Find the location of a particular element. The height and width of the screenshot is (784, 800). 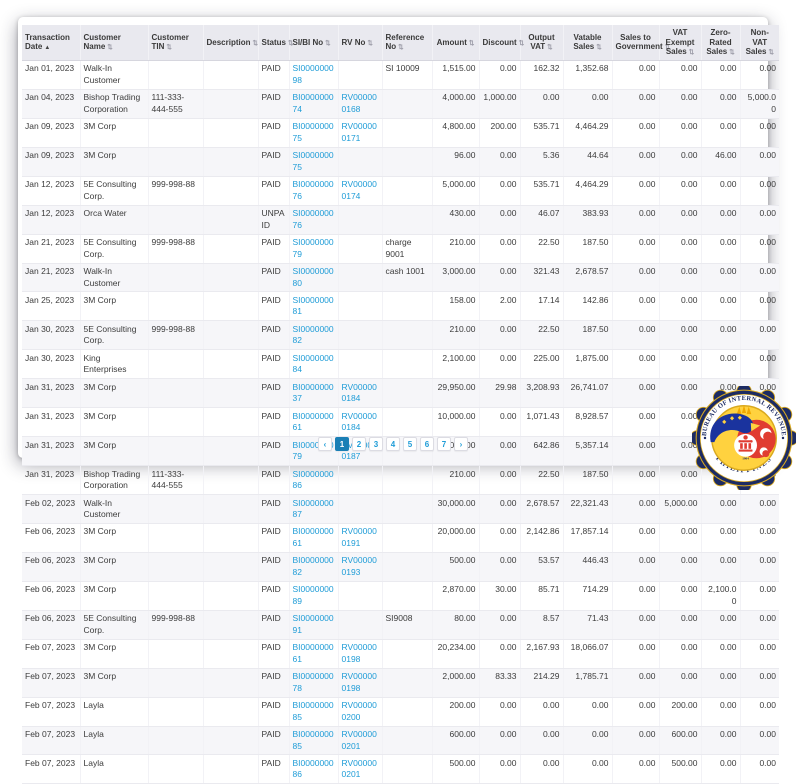

sibi-link: SI000000089 is located at coordinates (313, 595).